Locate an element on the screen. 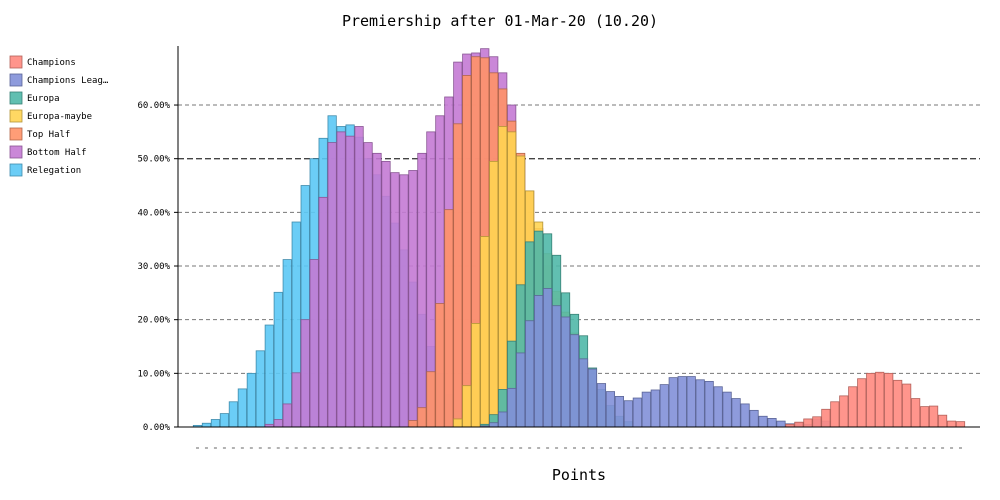  y-tick-label: 40.00% is located at coordinates (153, 213).